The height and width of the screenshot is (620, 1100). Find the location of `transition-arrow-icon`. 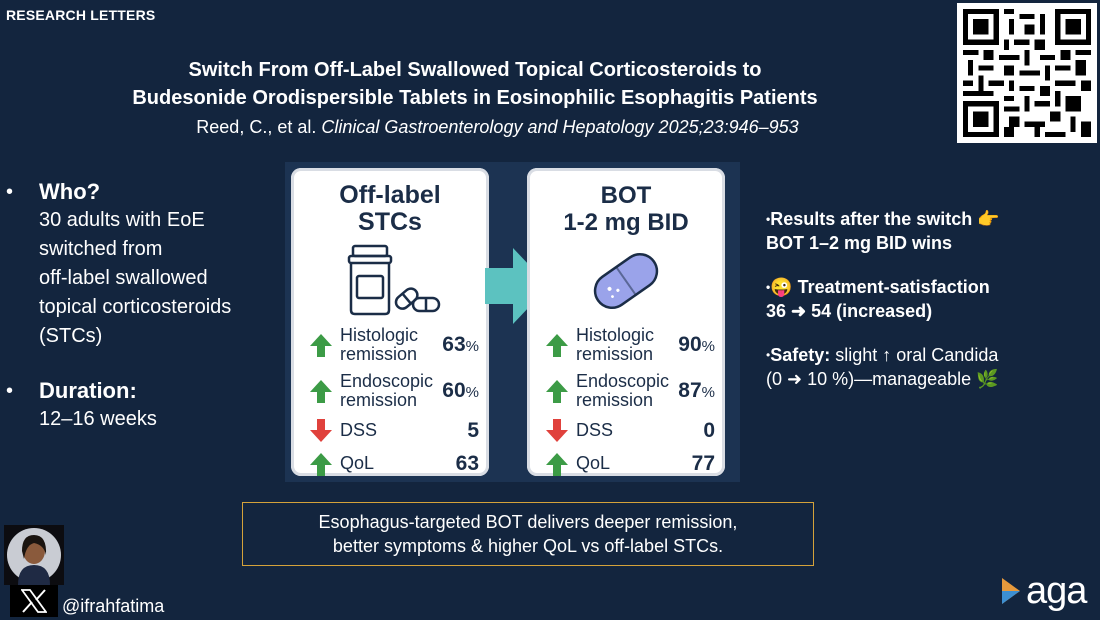

transition-arrow-icon is located at coordinates (517, 286).